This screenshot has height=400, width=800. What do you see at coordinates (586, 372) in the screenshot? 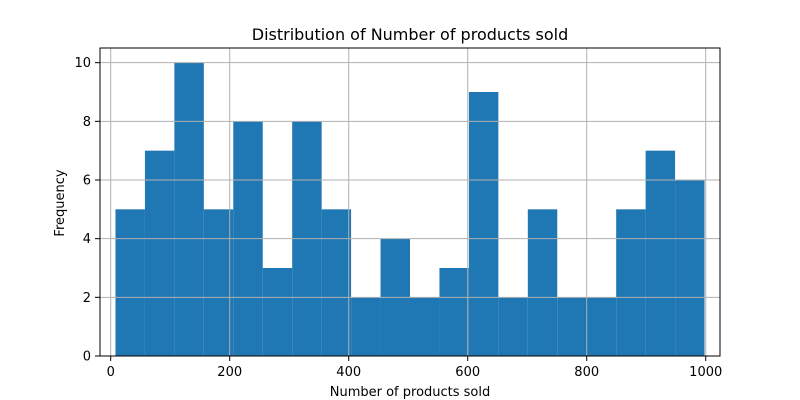
I see `x-tick-label: 800` at bounding box center [586, 372].